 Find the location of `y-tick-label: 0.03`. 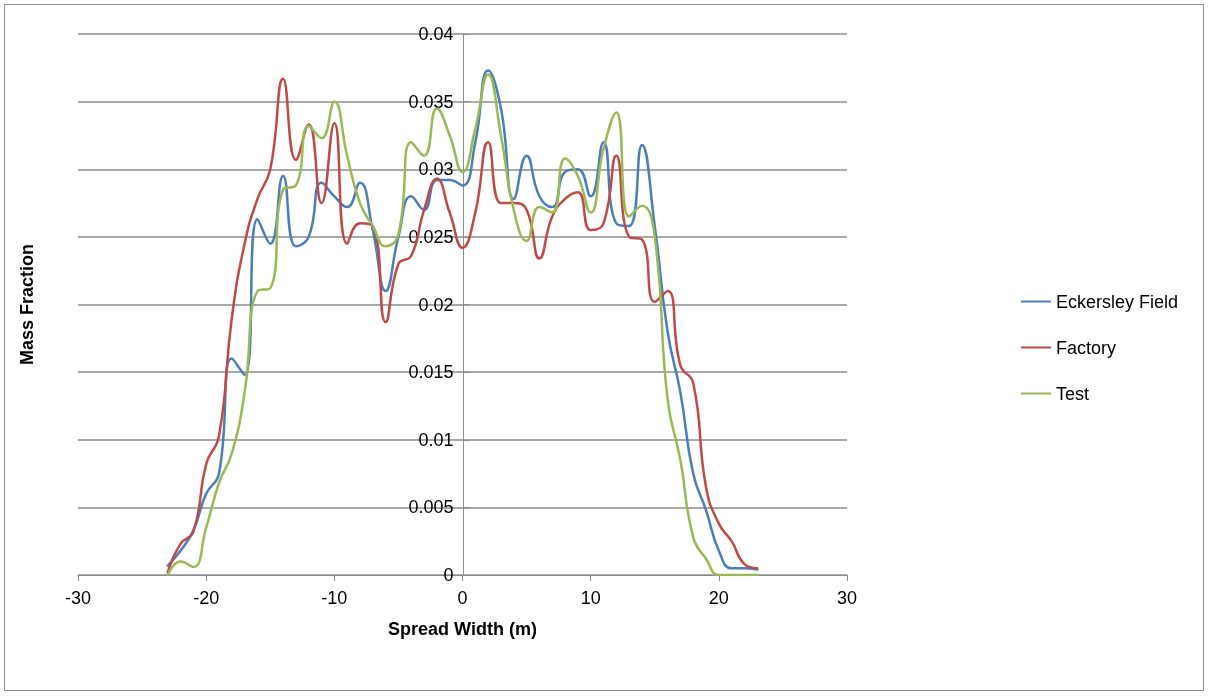

y-tick-label: 0.03 is located at coordinates (436, 169).